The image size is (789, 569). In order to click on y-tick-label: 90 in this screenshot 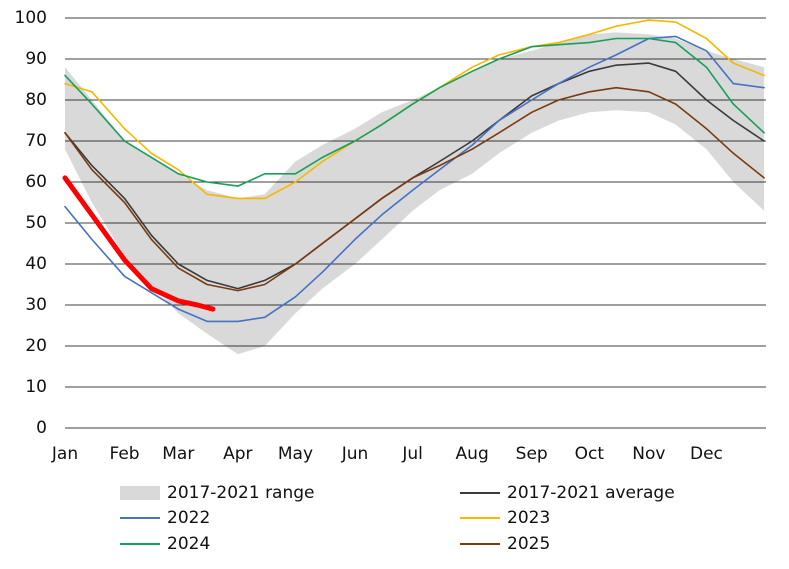, I will do `click(36, 59)`.